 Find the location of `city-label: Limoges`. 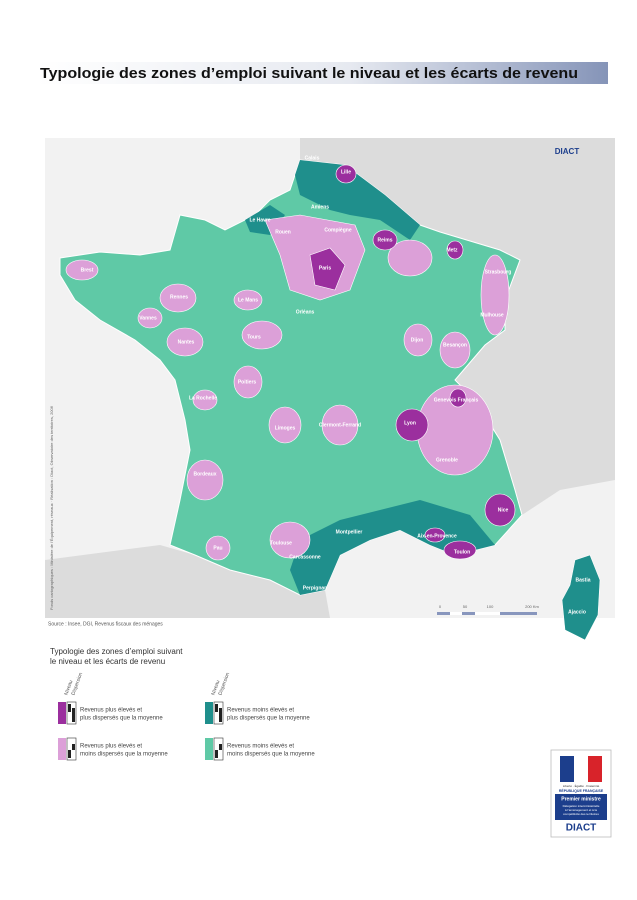

city-label: Limoges is located at coordinates (285, 428).